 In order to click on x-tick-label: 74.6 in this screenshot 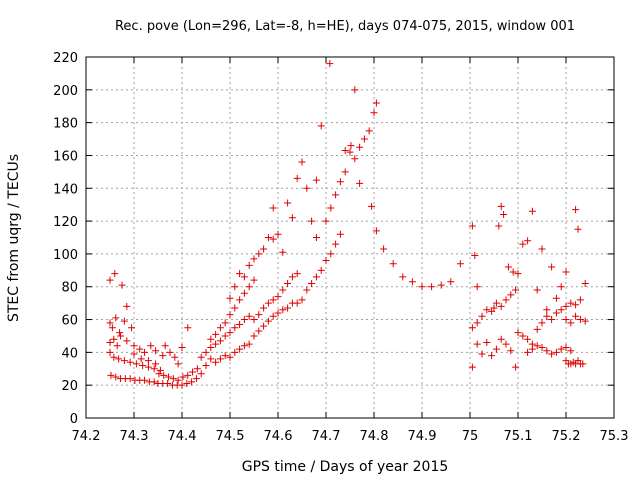, I will do `click(278, 436)`.